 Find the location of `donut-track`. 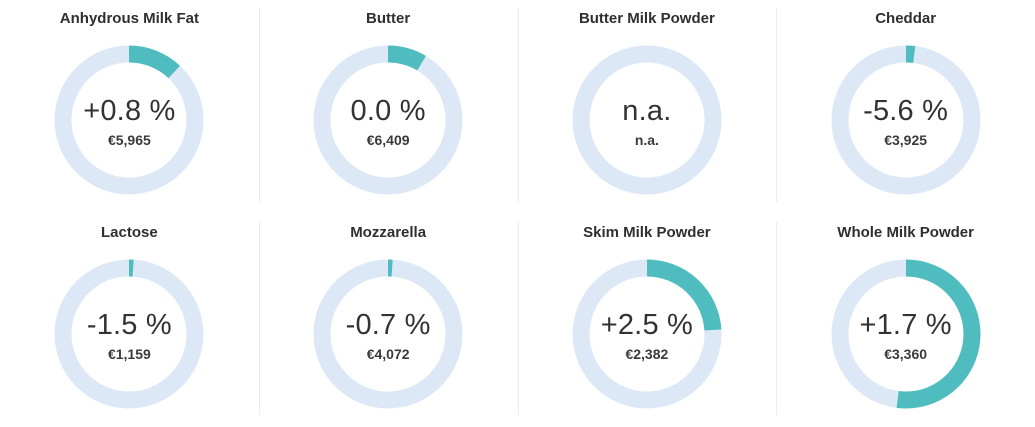

donut-track is located at coordinates (647, 120).